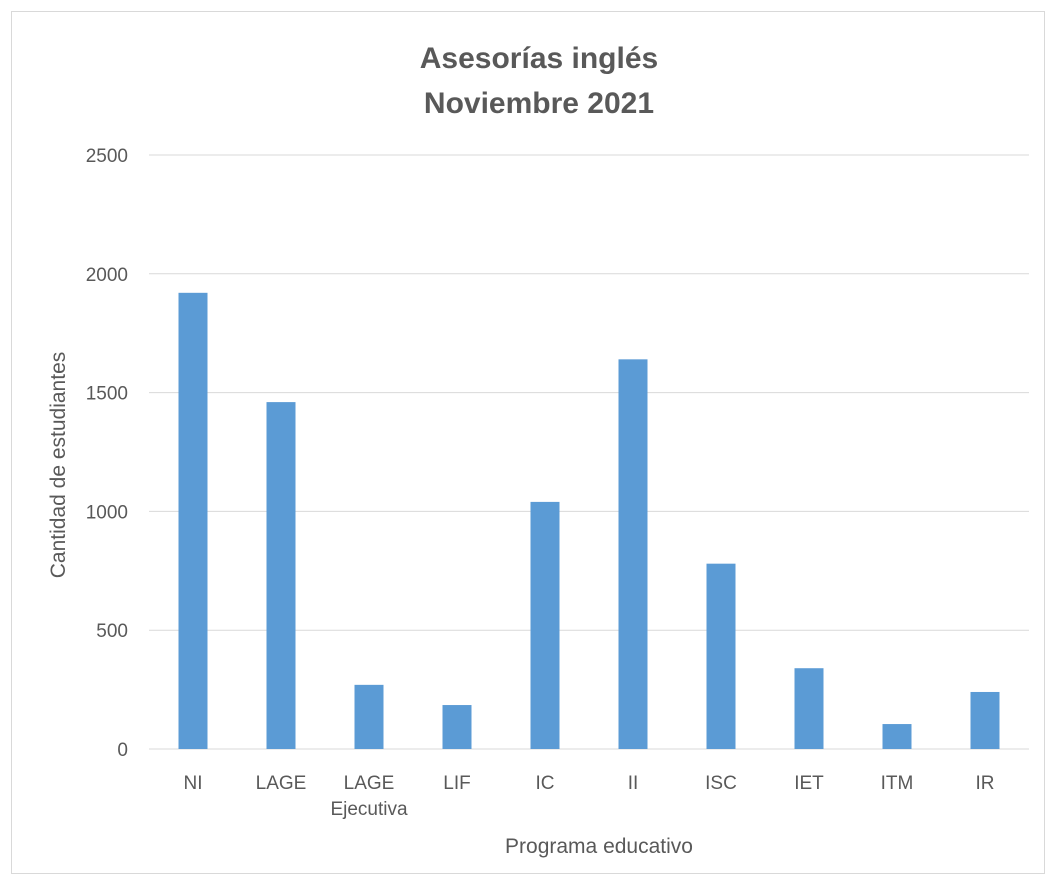 This screenshot has height=885, width=1056. I want to click on bar-ii, so click(633, 554).